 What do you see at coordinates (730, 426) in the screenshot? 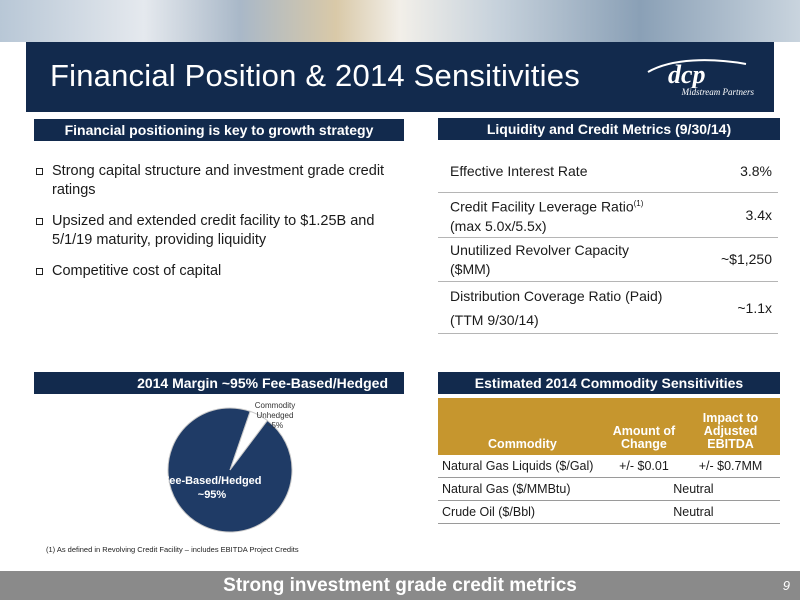
I see `column-header-impact: Impact to Adjusted EBITDA` at bounding box center [730, 426].